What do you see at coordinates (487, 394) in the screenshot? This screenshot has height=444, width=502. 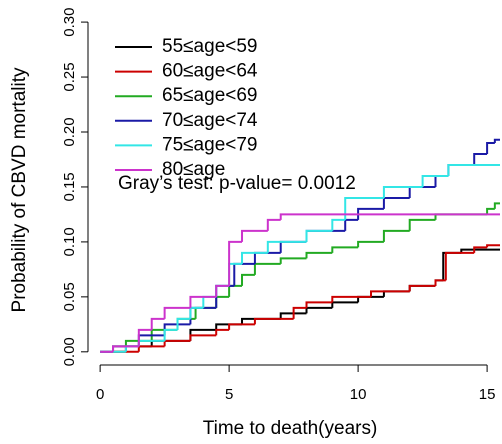 I see `x-tick-label: 15` at bounding box center [487, 394].